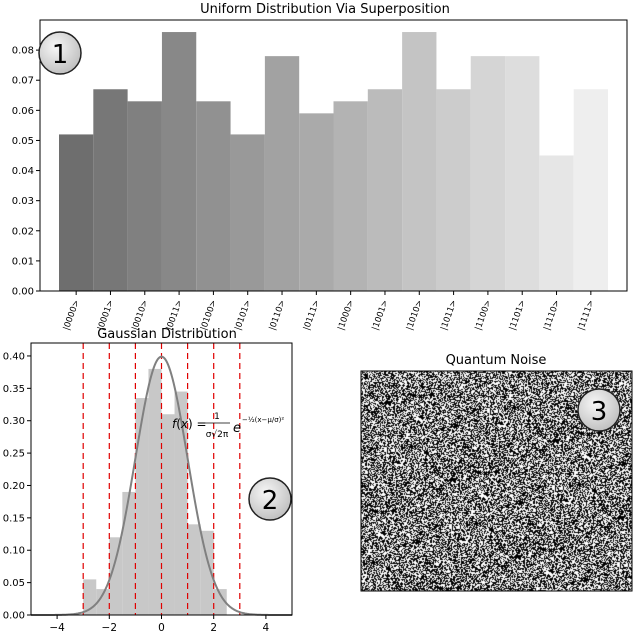 Image resolution: width=640 pixels, height=635 pixels. Describe the element at coordinates (237, 428) in the screenshot. I see `formula-exp-base: e` at that location.